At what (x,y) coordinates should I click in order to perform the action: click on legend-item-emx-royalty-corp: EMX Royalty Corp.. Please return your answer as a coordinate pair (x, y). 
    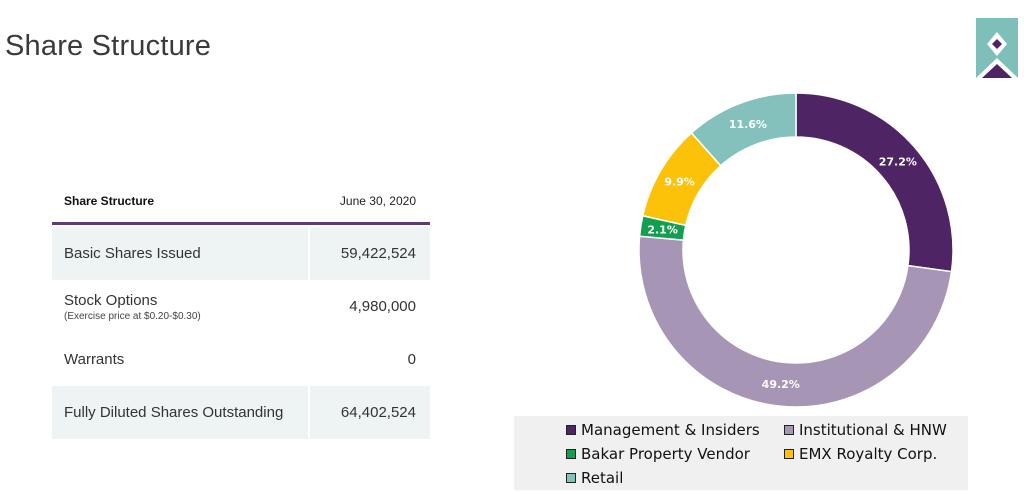
    Looking at the image, I should click on (860, 454).